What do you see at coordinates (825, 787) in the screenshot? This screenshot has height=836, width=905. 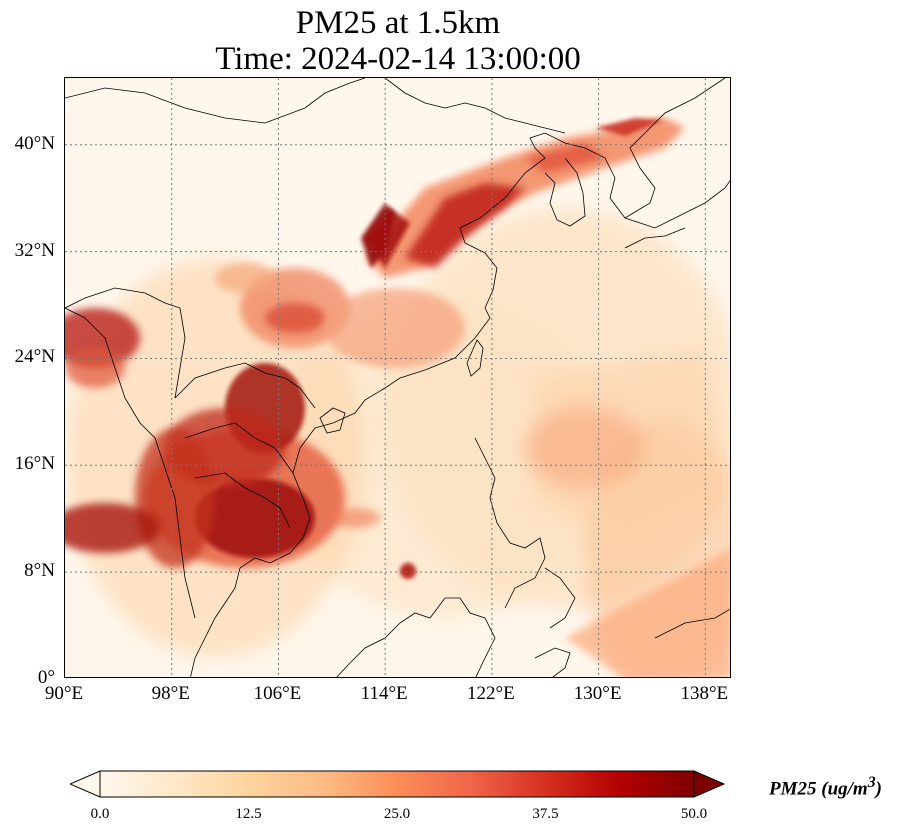 I see `colorbar-label: PM25 (ug/m3)` at bounding box center [825, 787].